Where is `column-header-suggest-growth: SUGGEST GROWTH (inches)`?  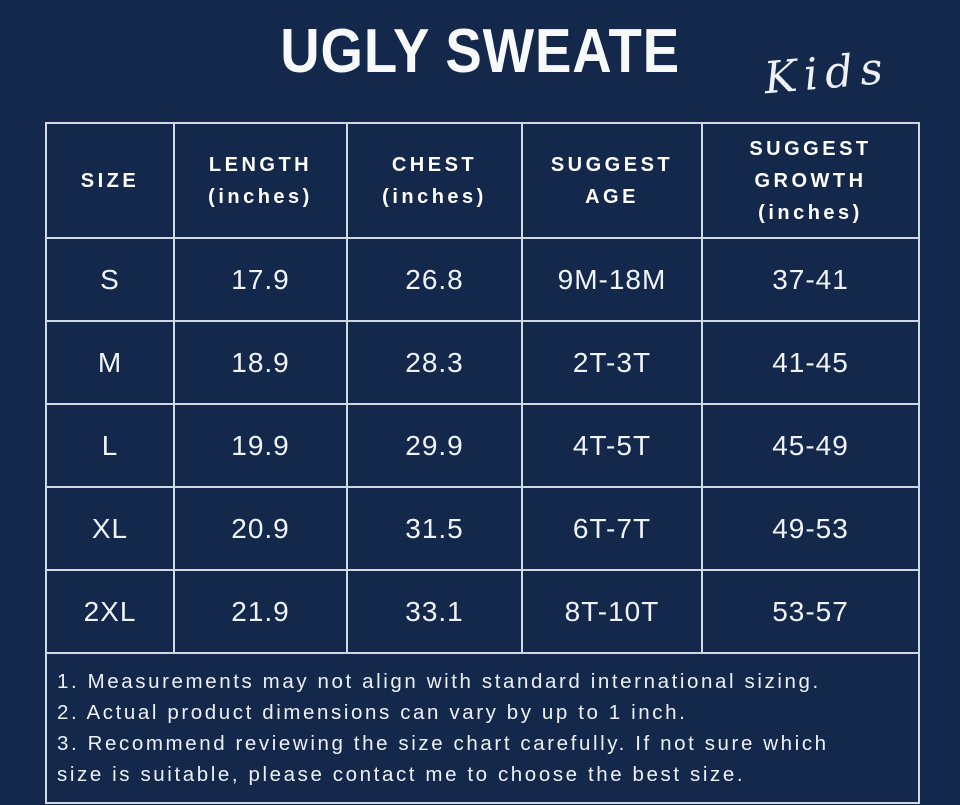 column-header-suggest-growth: SUGGEST GROWTH (inches) is located at coordinates (810, 180).